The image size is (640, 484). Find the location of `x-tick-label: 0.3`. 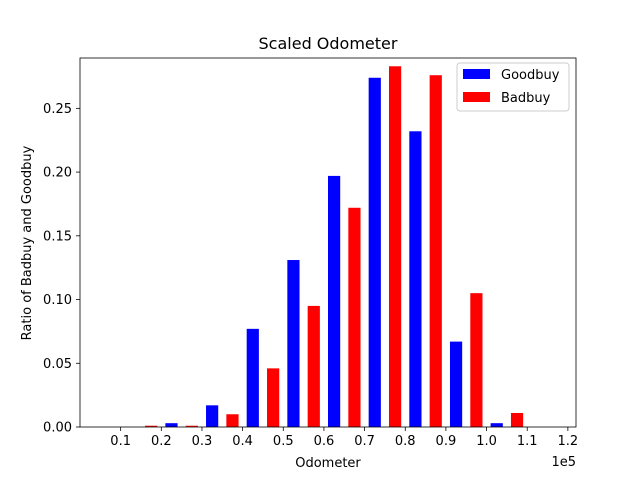

x-tick-label: 0.3 is located at coordinates (202, 441).